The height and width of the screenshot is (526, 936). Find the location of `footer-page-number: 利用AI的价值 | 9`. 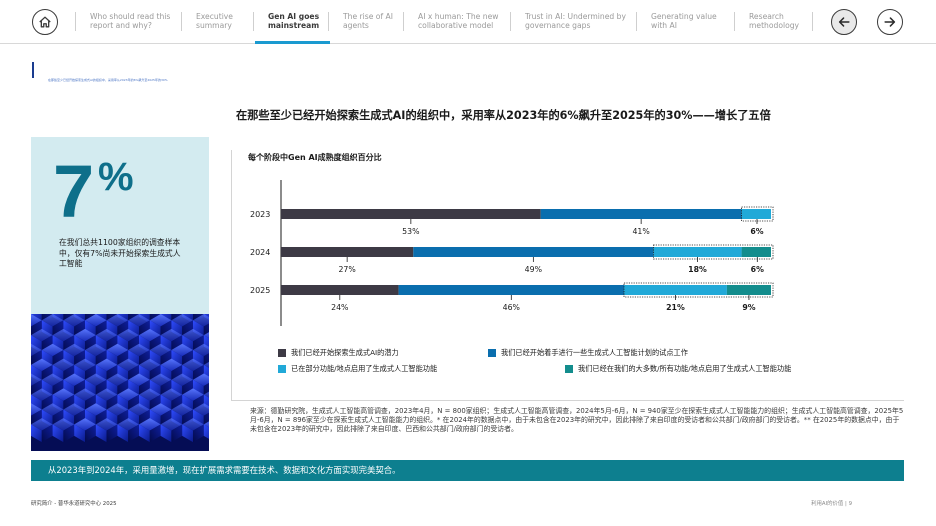

footer-page-number: 利用AI的价值 | 9 is located at coordinates (831, 504).